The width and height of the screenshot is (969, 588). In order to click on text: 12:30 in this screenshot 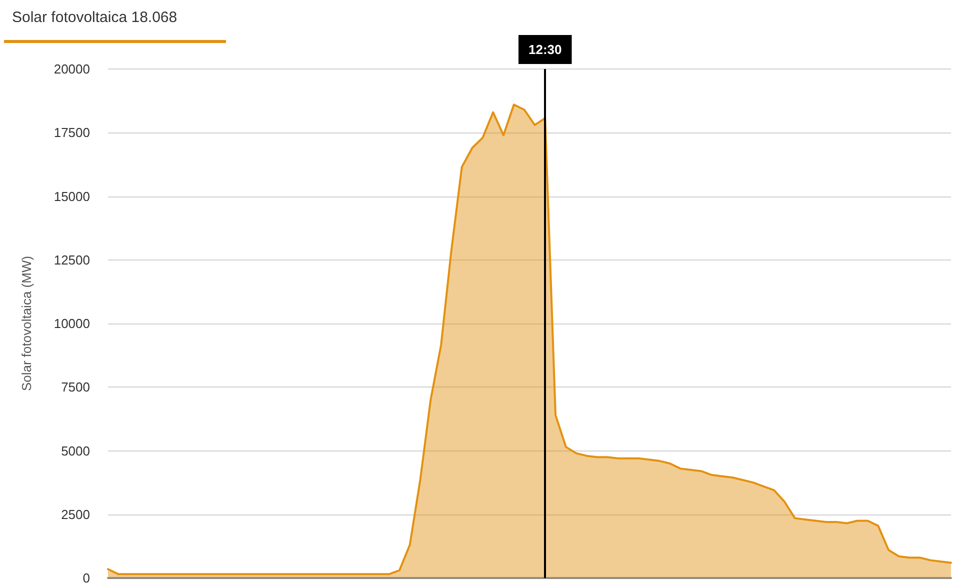, I will do `click(545, 49)`.